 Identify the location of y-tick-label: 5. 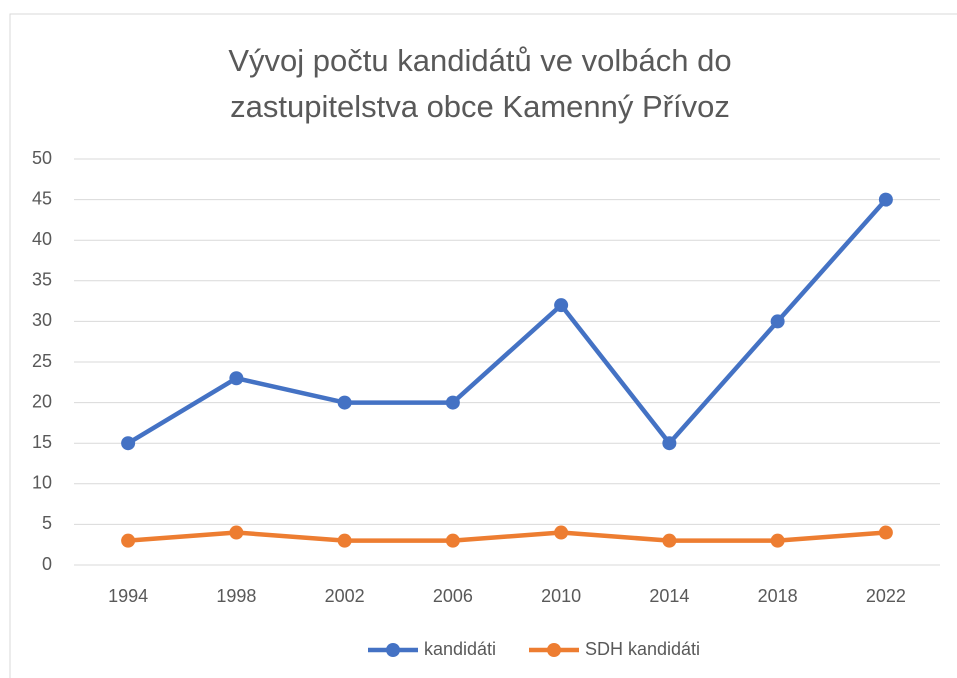
(47, 523).